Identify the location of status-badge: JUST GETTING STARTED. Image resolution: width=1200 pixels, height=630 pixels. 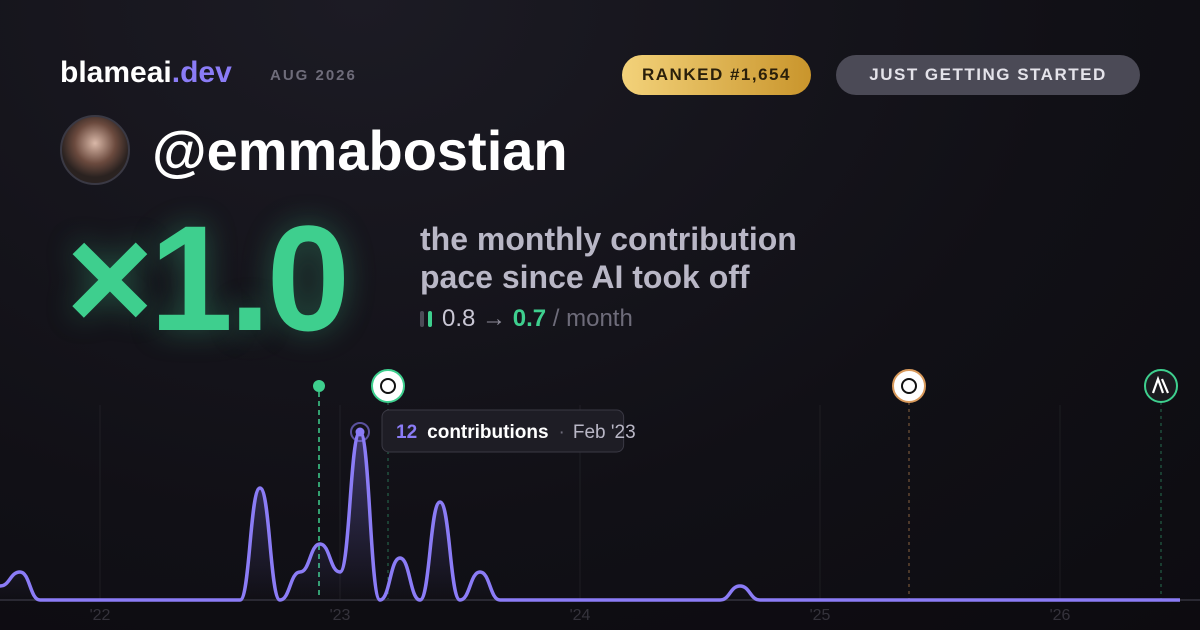
(988, 75).